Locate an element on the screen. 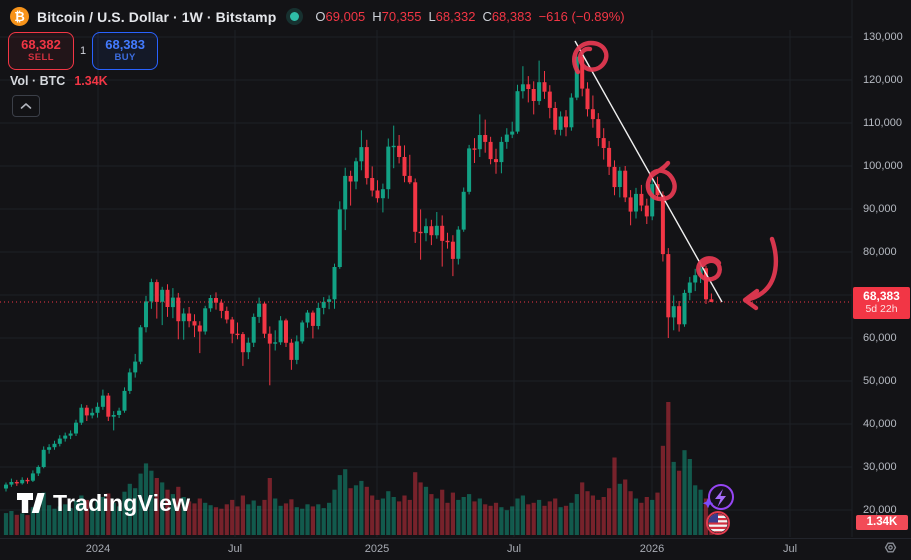  buy-button: 68,383 BUY is located at coordinates (125, 51).